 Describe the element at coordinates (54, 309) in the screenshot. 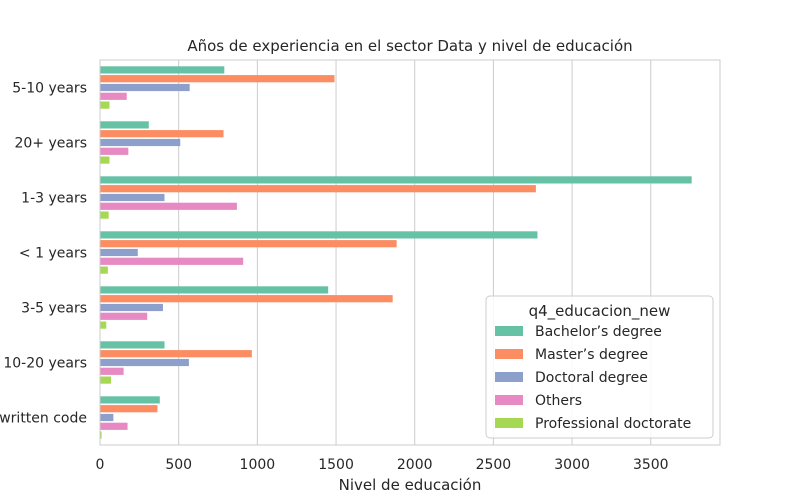

I see `y-tick-label: 3-5 years` at that location.